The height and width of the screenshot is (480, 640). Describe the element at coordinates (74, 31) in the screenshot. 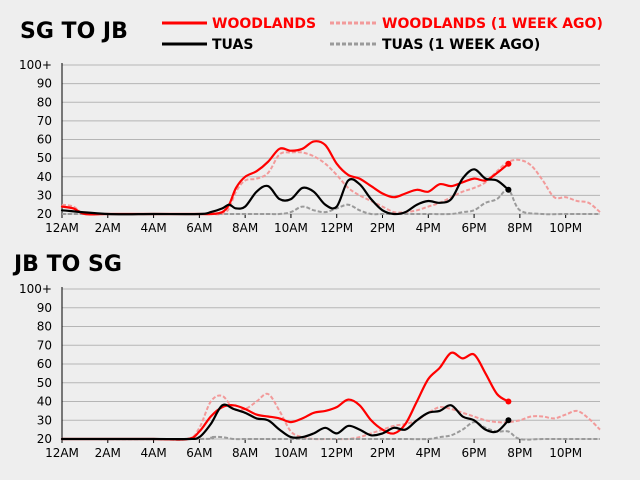

I see `chart-title-sg-to-jb: SG TO JB` at that location.